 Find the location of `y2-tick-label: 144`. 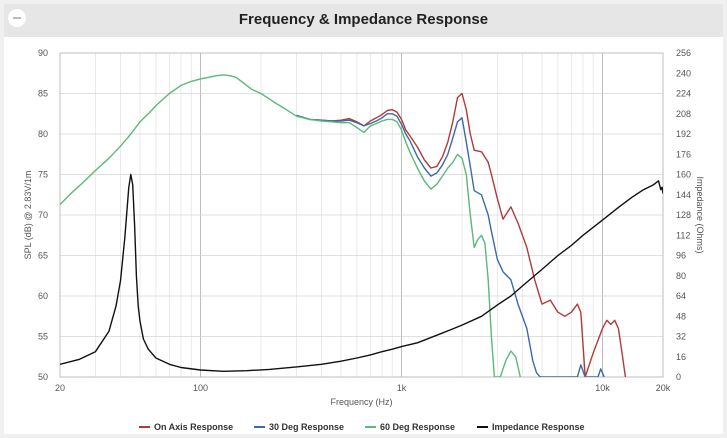

y2-tick-label: 144 is located at coordinates (683, 195).